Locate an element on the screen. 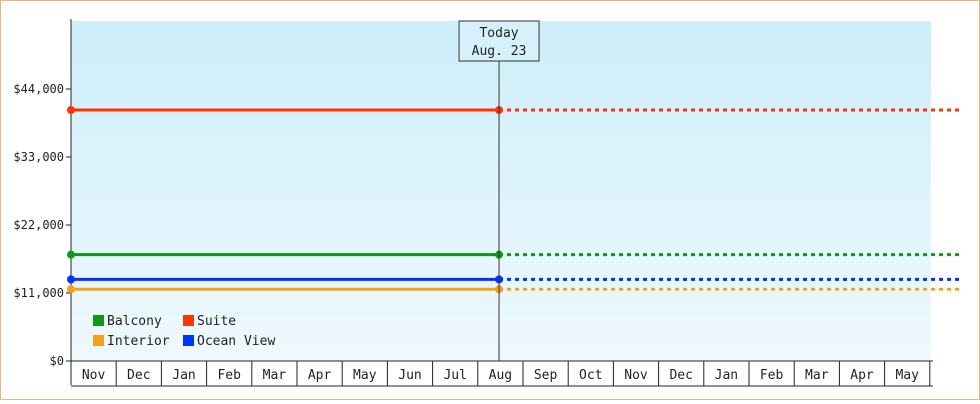  legend-label: Ocean View is located at coordinates (236, 341).